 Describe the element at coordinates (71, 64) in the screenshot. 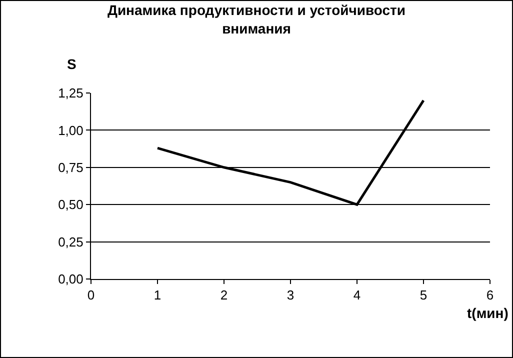

I see `y-axis-title: S` at that location.